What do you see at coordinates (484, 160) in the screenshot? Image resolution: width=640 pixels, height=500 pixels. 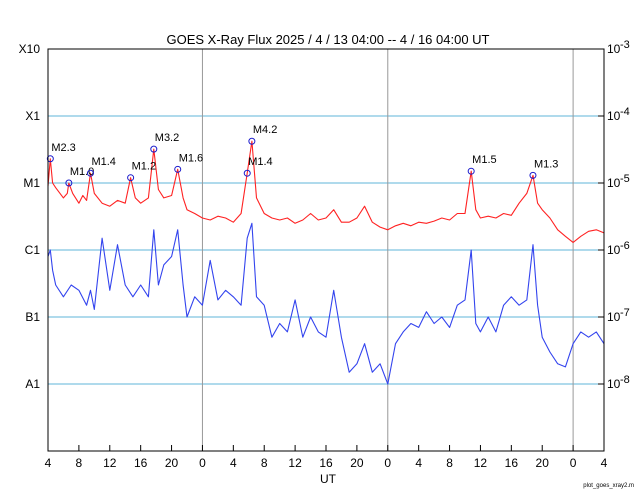 I see `flare-label-8: M1.5` at bounding box center [484, 160].